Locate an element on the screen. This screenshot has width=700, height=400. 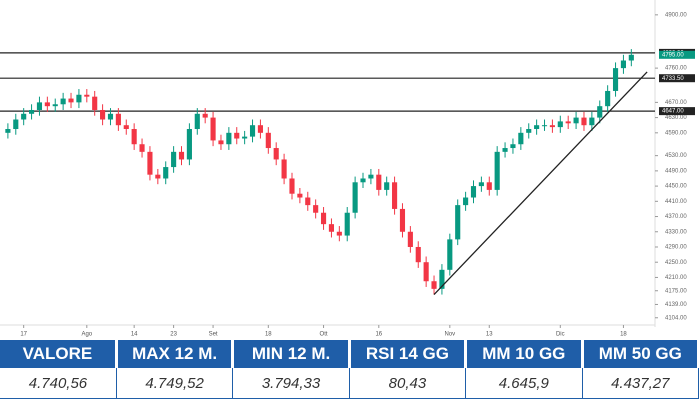
value-cell: 4.740,56 is located at coordinates (58, 383).